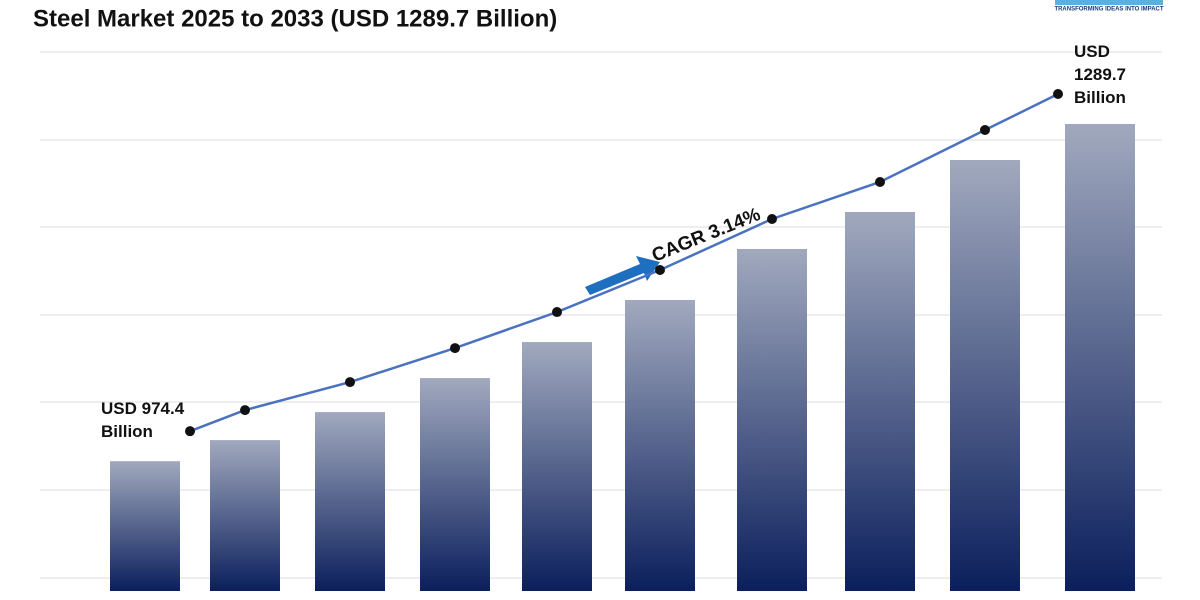  I want to click on logo-tagline: TRANSFORMING IDEAS INTO IMPACT, so click(1108, 10).